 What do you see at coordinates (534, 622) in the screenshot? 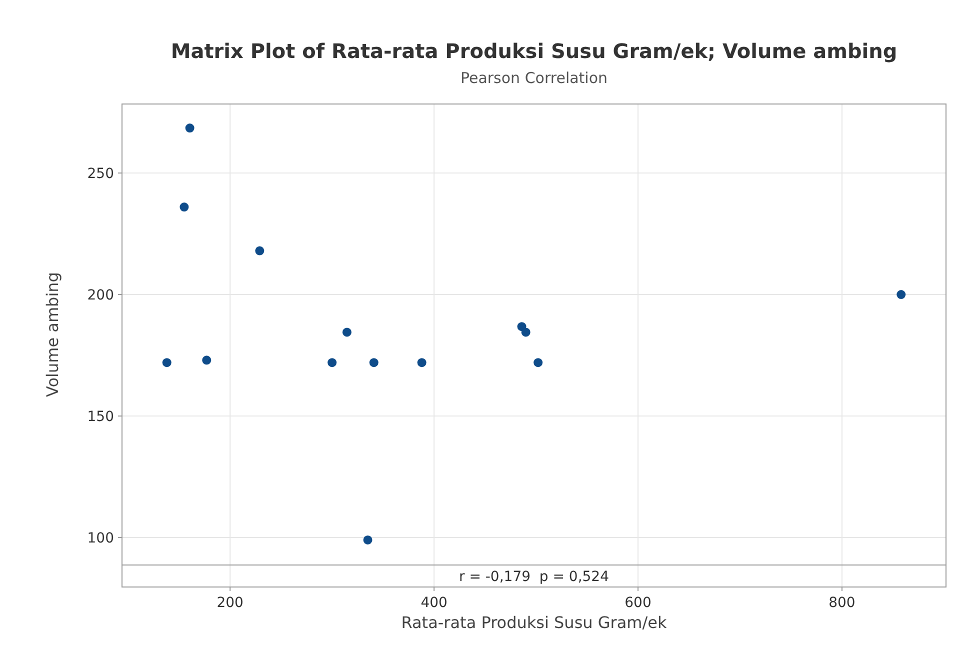
I see `x-axis-title: Rata-rata Produksi Susu Gram/ek` at bounding box center [534, 622].